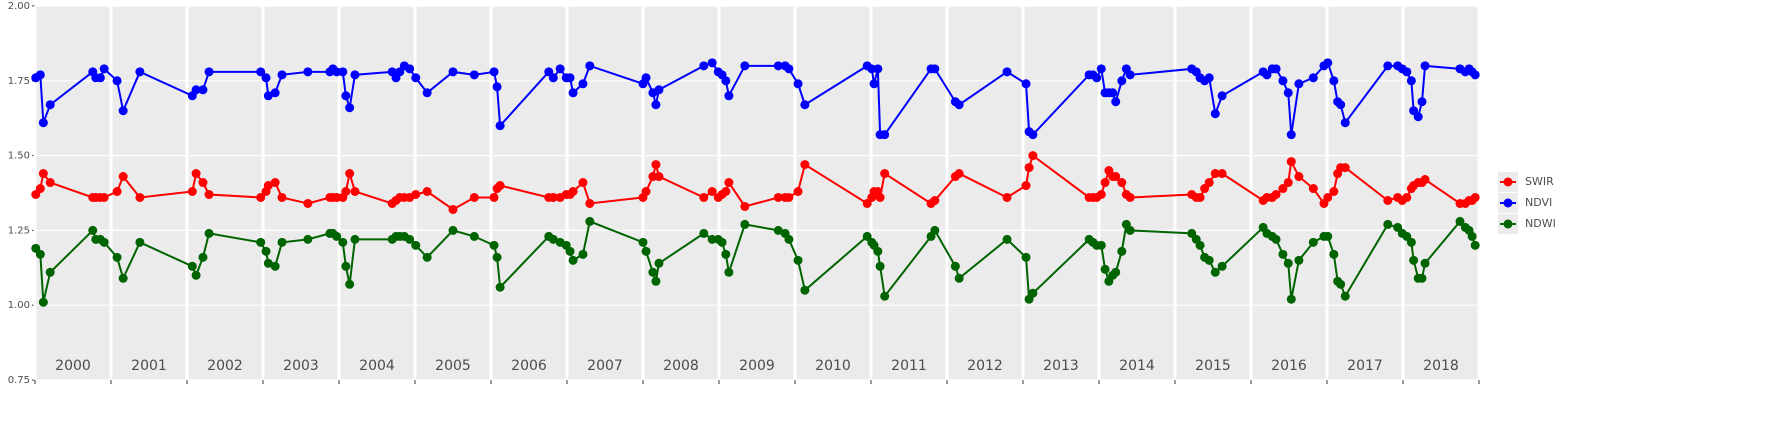 This screenshot has height=442, width=1773. What do you see at coordinates (19, 305) in the screenshot?
I see `y-tick-label: 1.00` at bounding box center [19, 305].